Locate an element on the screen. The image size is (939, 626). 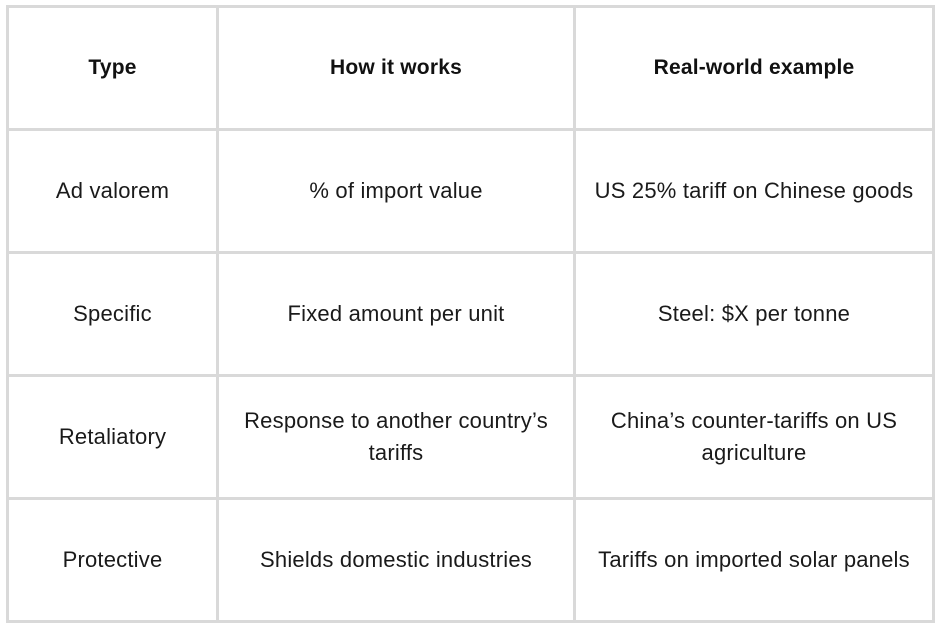
cell-type: Protective is located at coordinates (112, 560).